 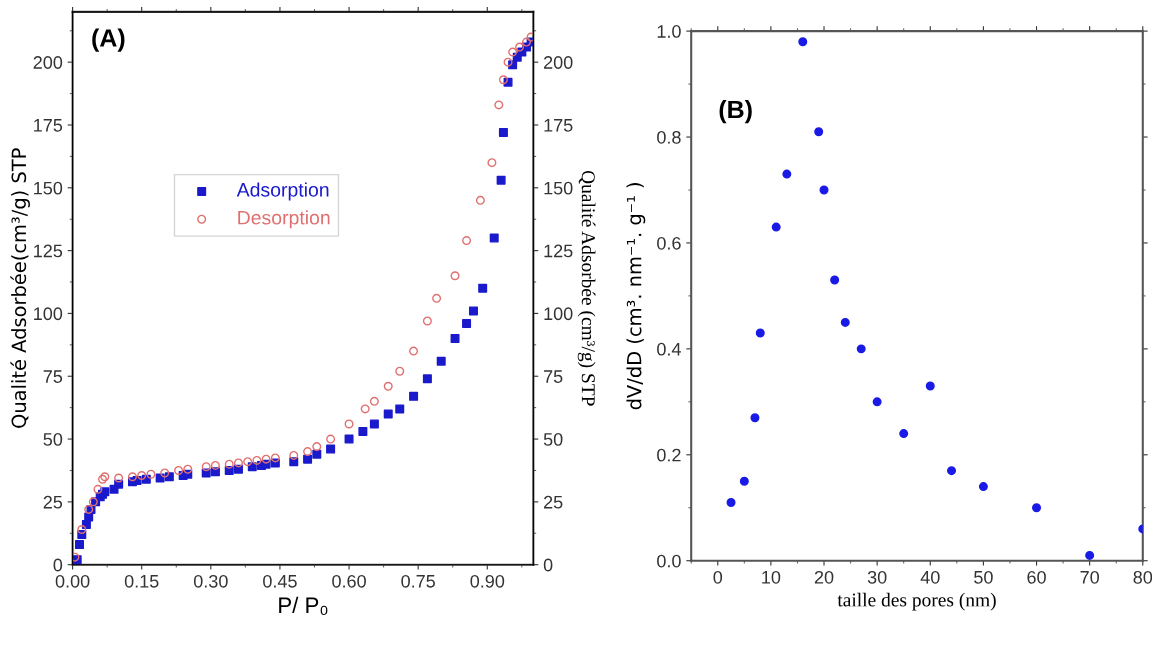 What do you see at coordinates (53, 502) in the screenshot?
I see `y-tick-label: 25` at bounding box center [53, 502].